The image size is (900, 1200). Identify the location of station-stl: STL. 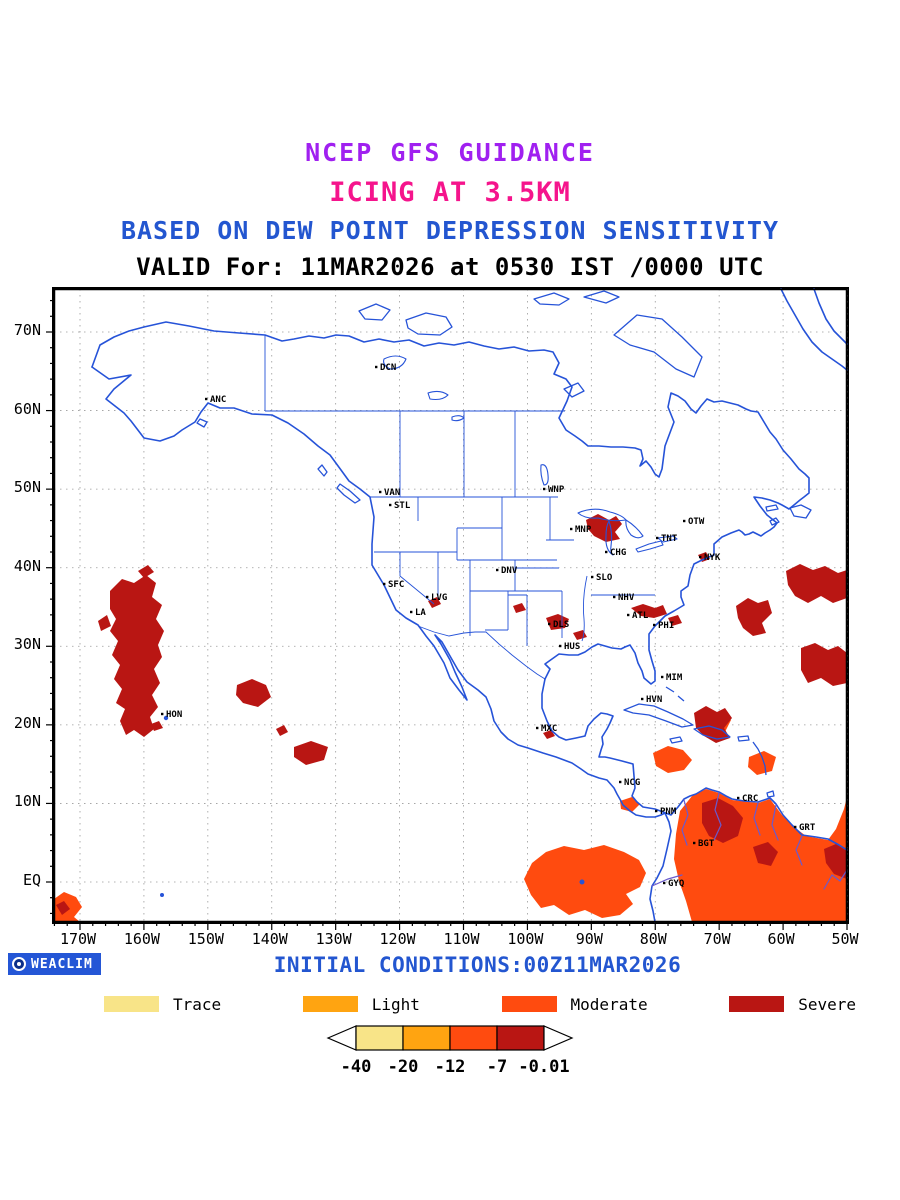
(400, 506).